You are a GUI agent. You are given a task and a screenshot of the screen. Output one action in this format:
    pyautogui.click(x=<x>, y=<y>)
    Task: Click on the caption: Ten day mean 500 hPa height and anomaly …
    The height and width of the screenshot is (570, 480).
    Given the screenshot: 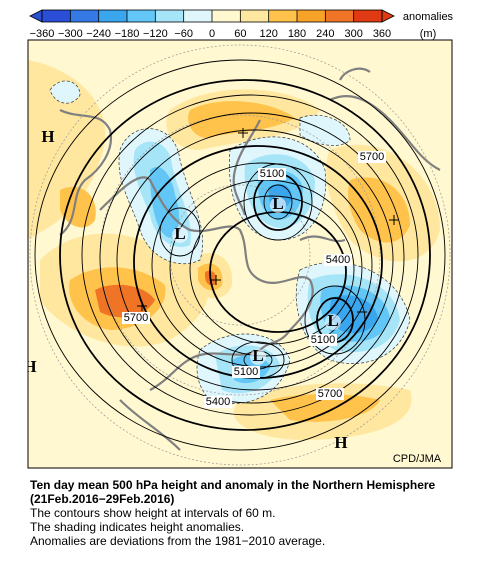 What is the action you would take?
    pyautogui.click(x=240, y=513)
    